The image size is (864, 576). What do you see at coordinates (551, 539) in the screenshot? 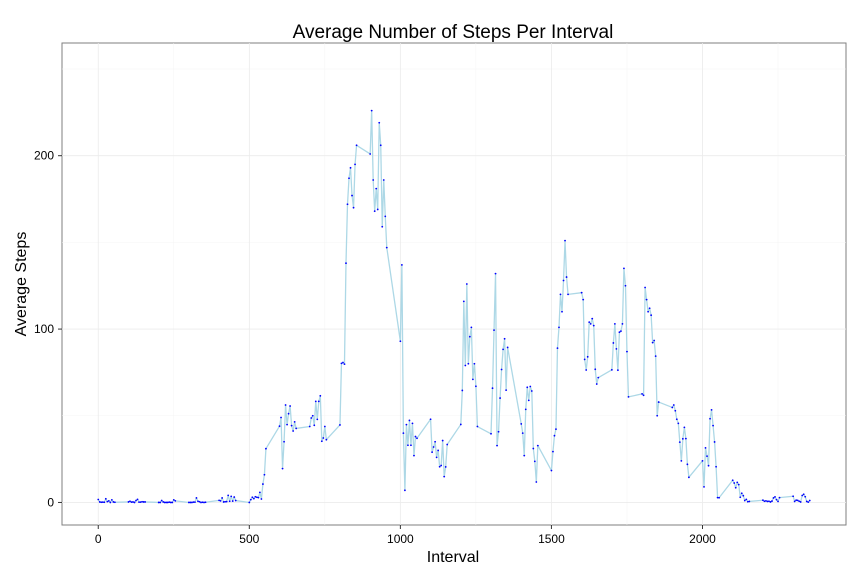
I see `x-tick-label: 1500` at bounding box center [551, 539].